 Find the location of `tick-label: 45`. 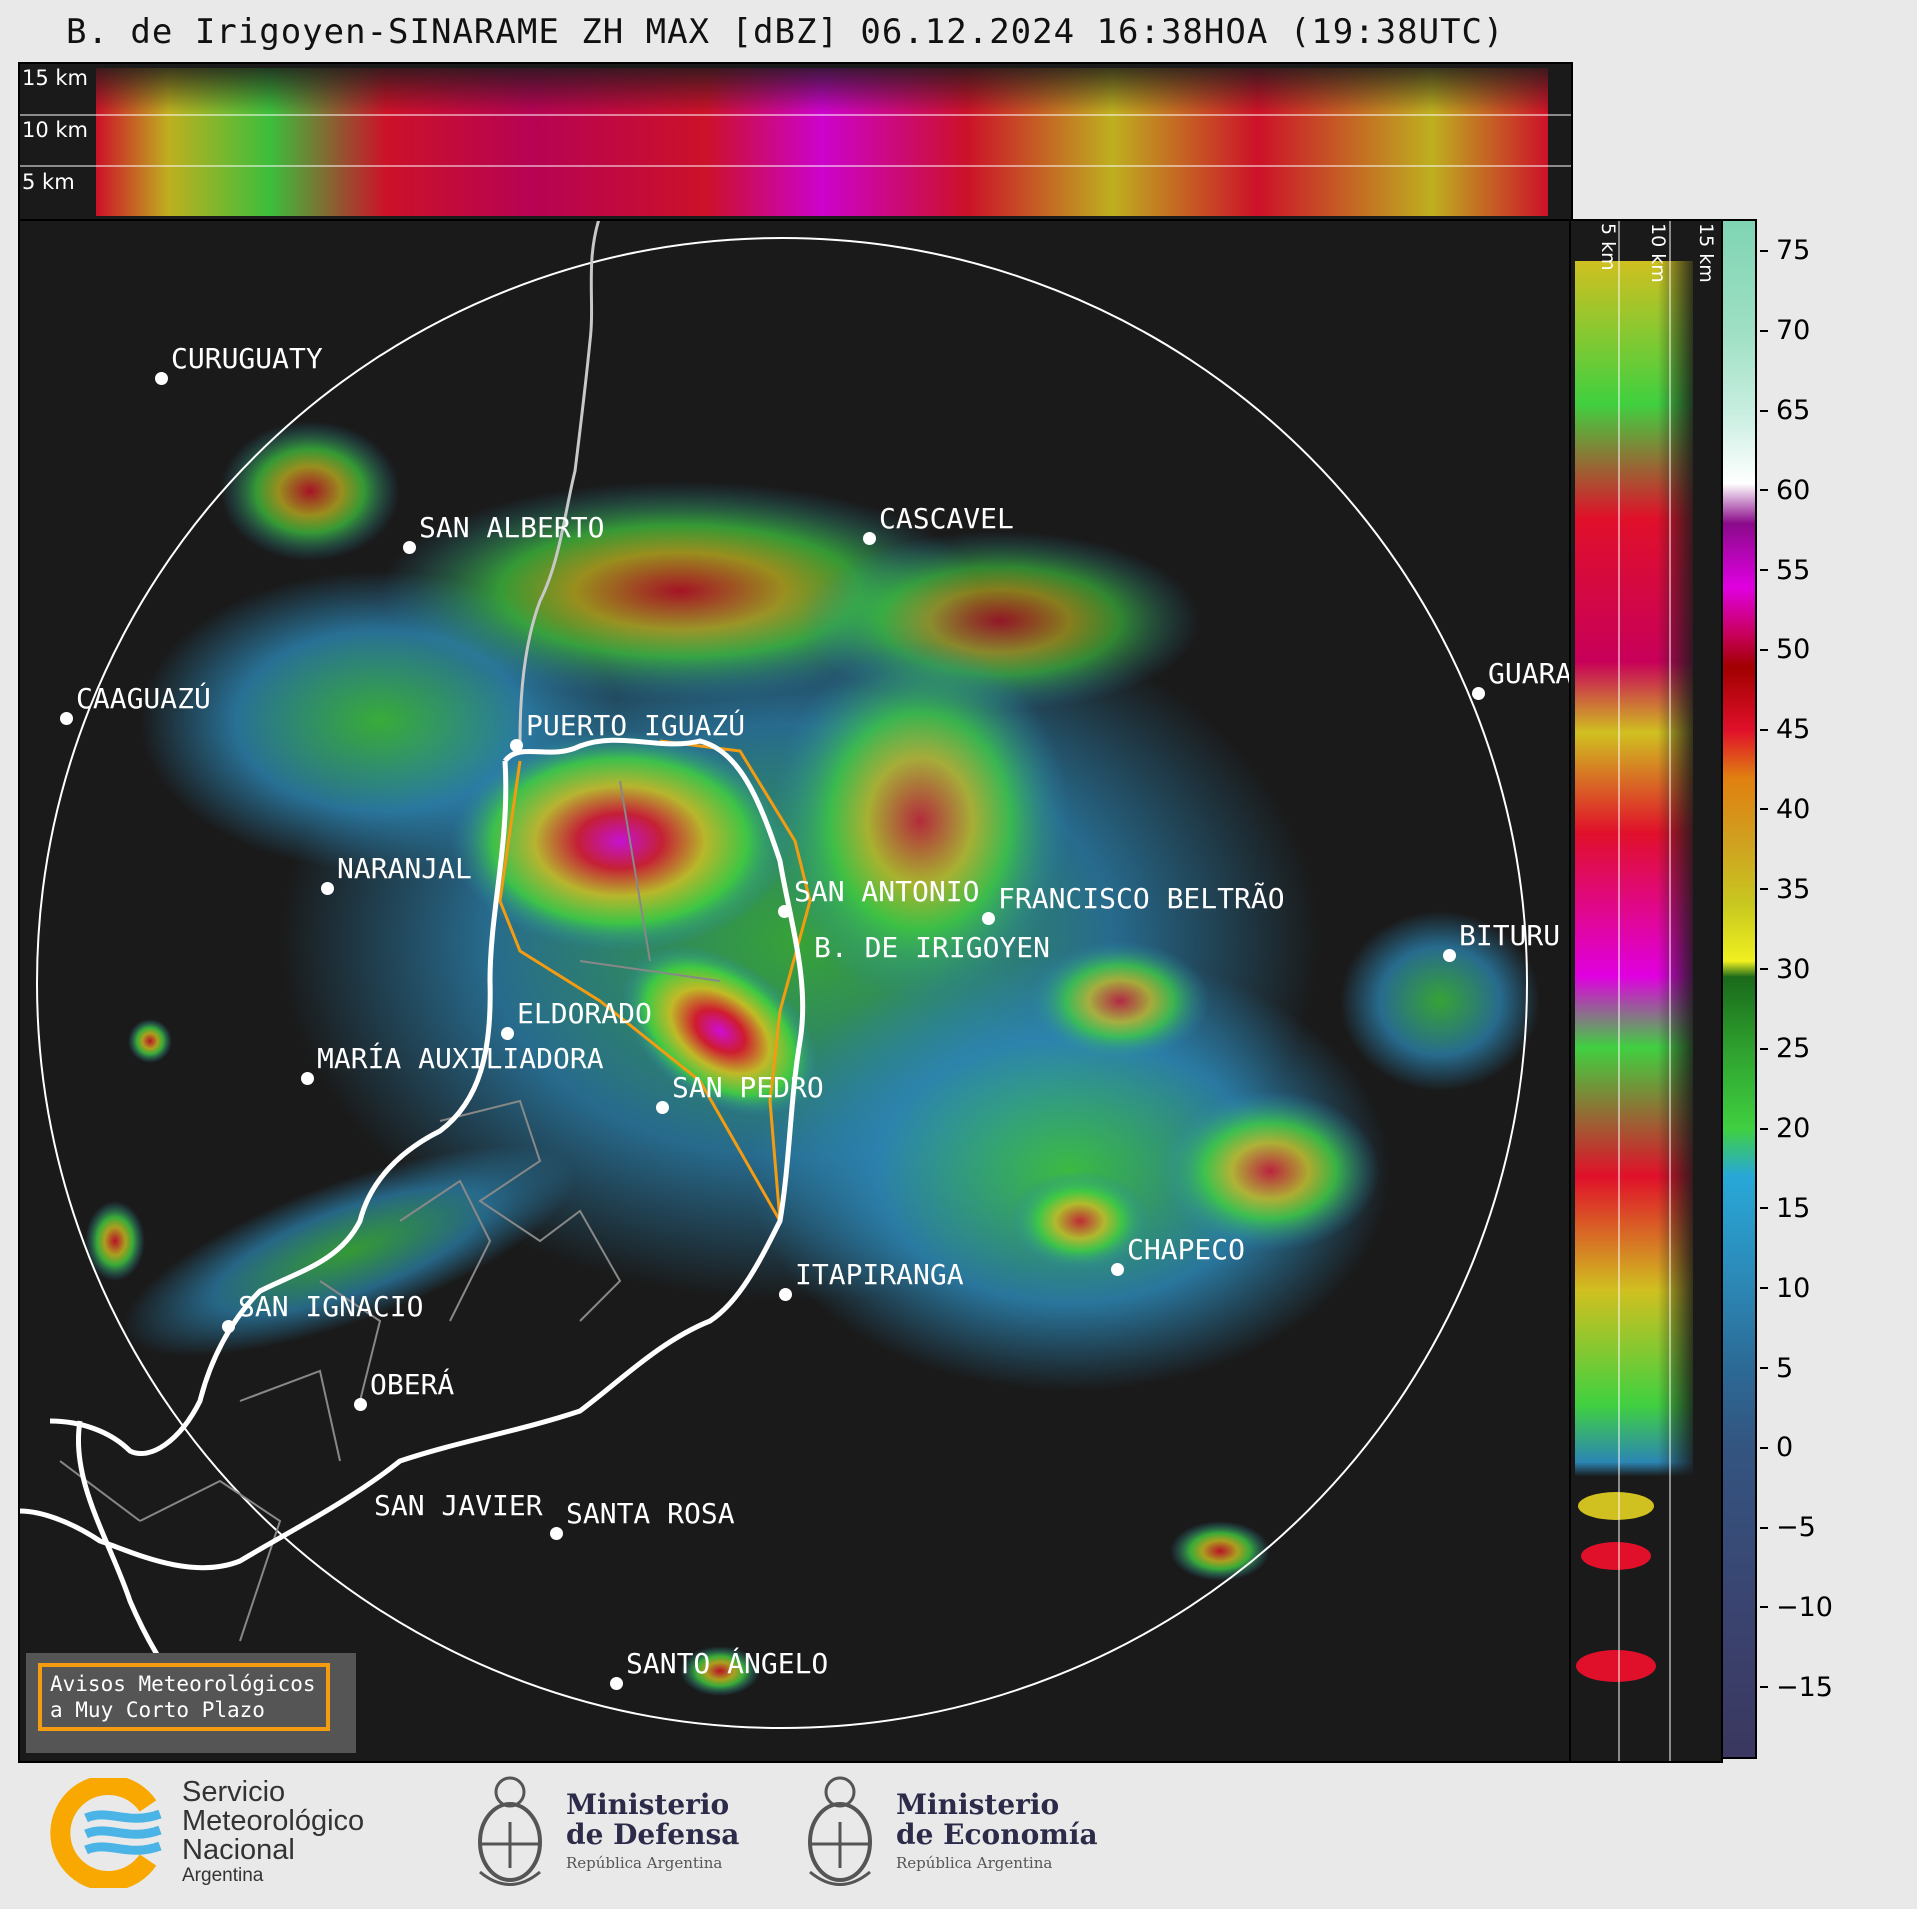

tick-label: 45 is located at coordinates (1793, 730).